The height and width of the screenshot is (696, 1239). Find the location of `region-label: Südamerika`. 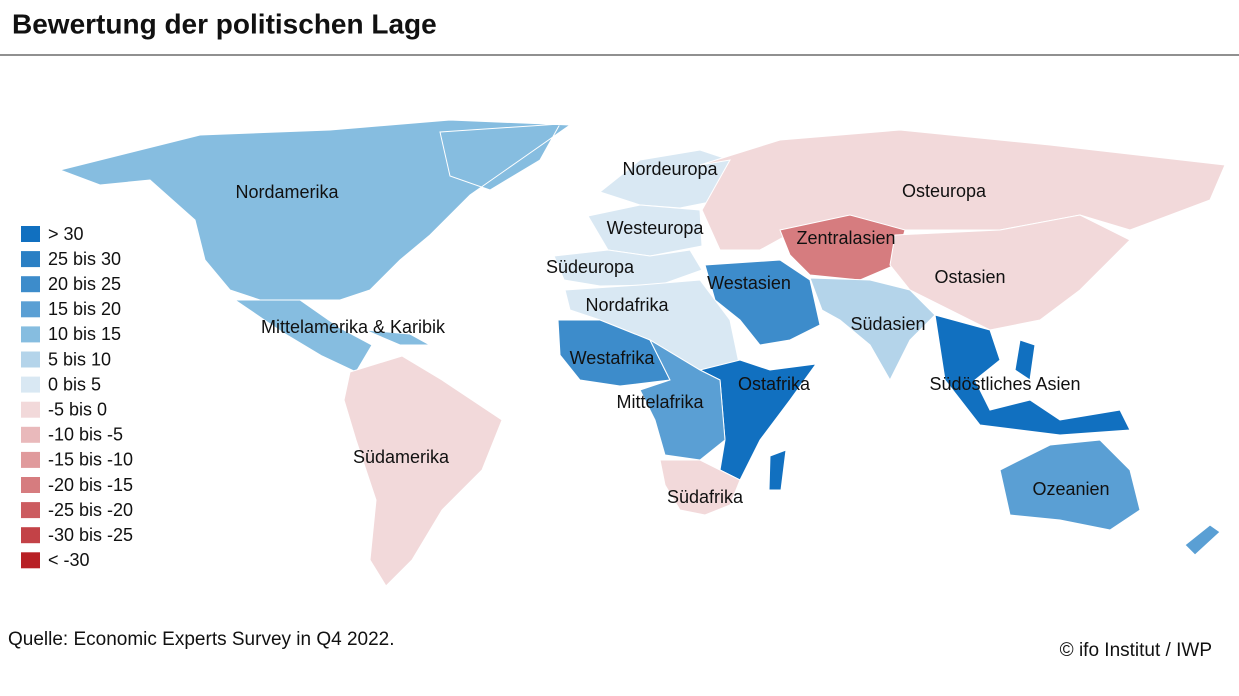

region-label: Südamerika is located at coordinates (401, 457).